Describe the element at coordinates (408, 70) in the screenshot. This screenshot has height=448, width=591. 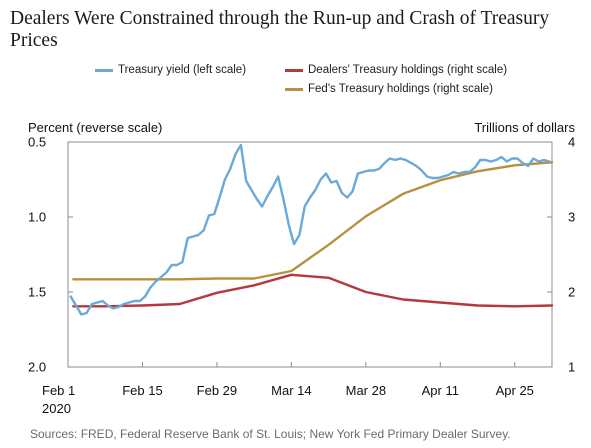
I see `legend-label-dealers-holdings: Dealers' Treasury holdings (right scale)` at that location.